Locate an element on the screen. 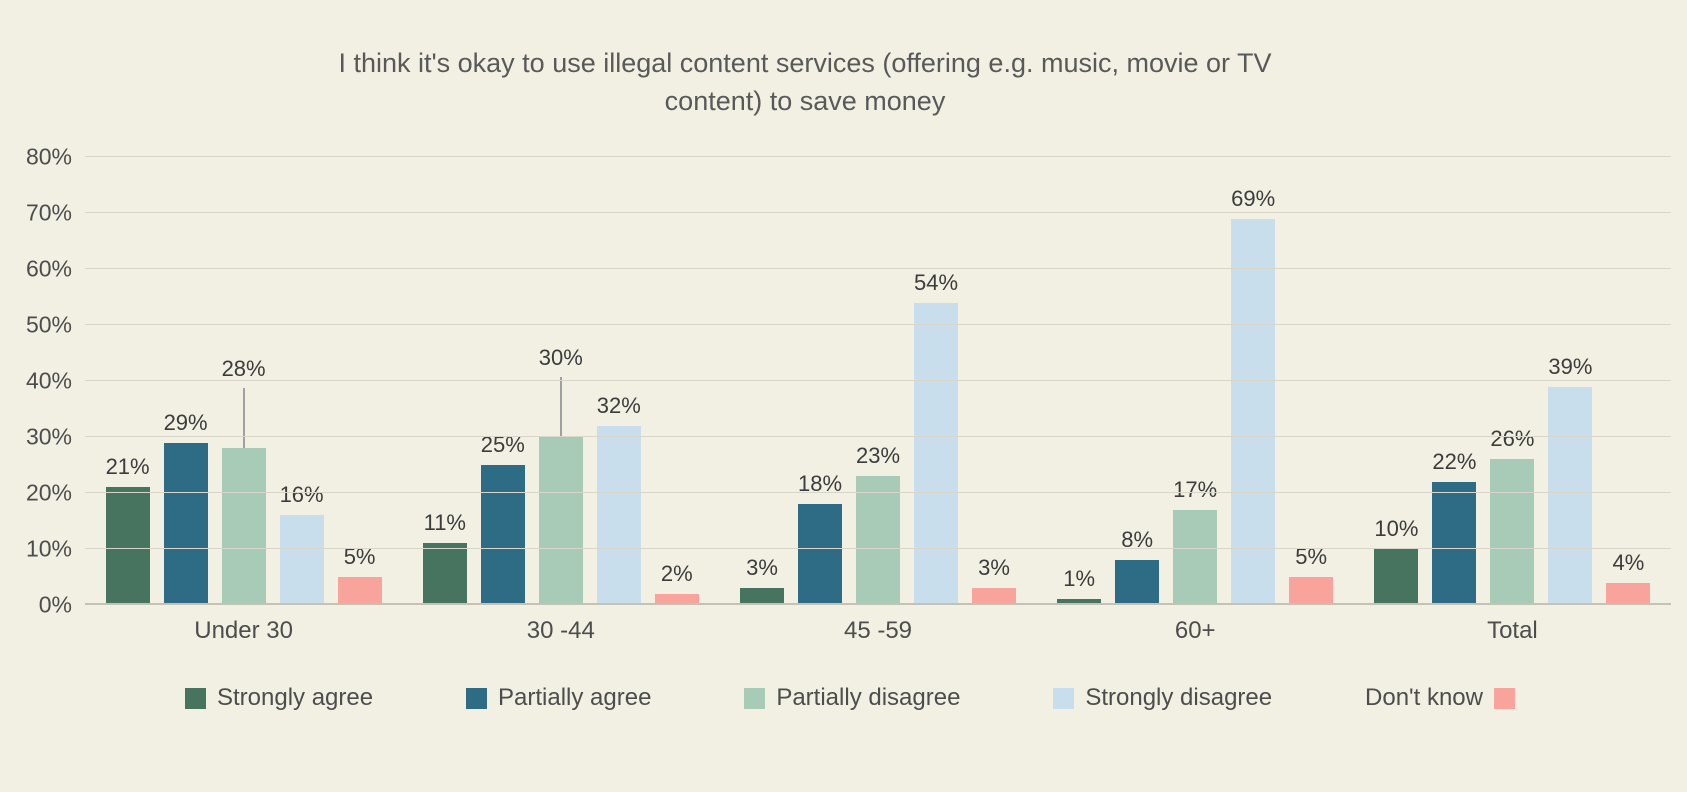 This screenshot has width=1687, height=792. bar-partially-agree-45-59: 18% is located at coordinates (820, 538).